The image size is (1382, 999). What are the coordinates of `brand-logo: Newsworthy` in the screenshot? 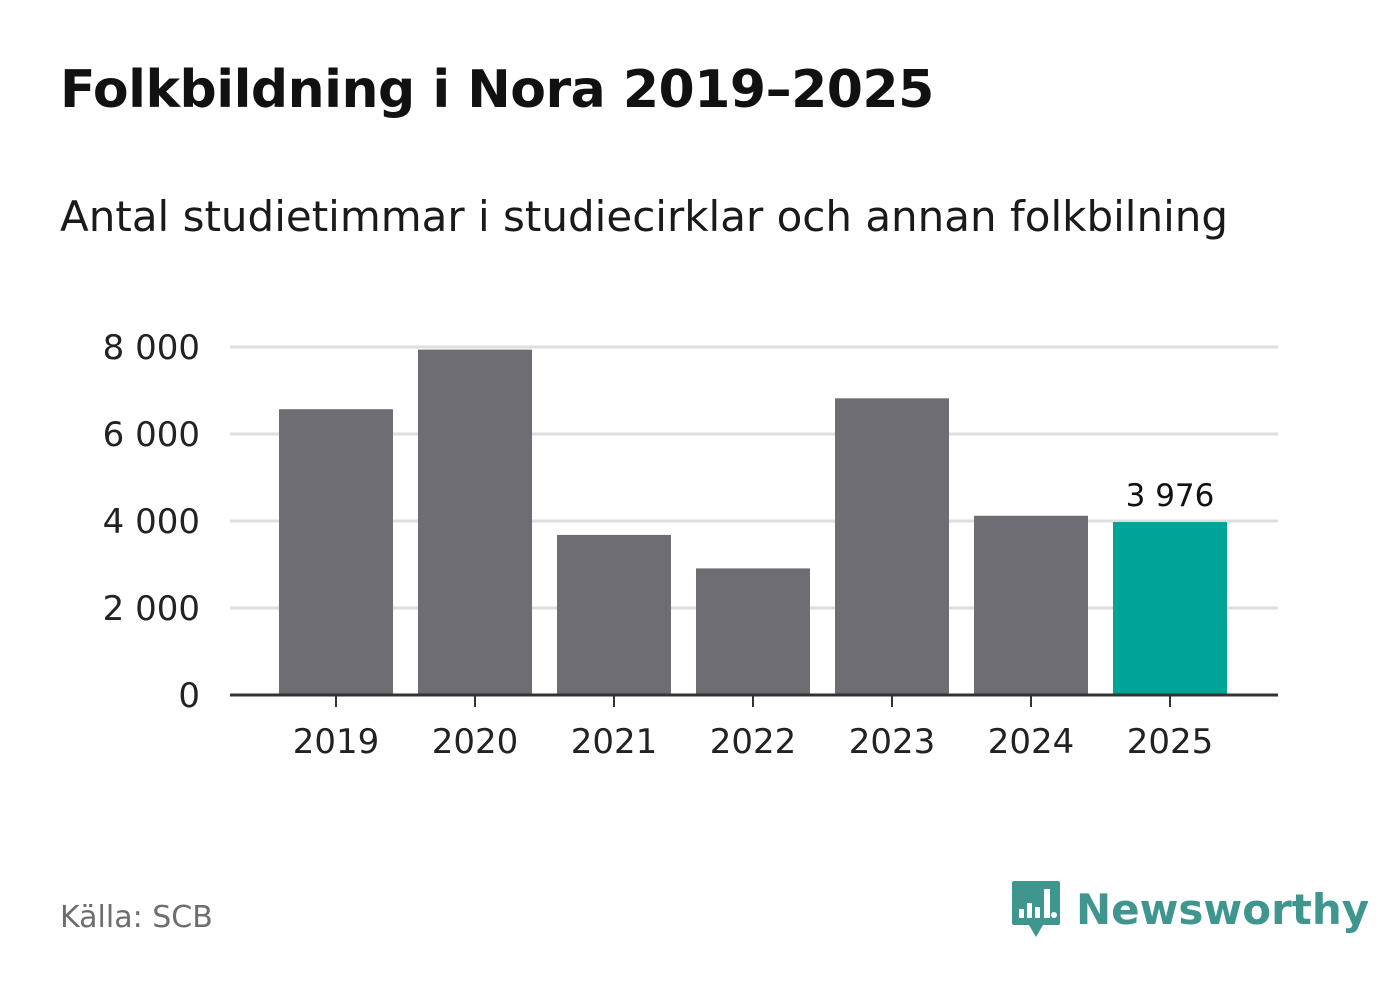 It's located at (1189, 909).